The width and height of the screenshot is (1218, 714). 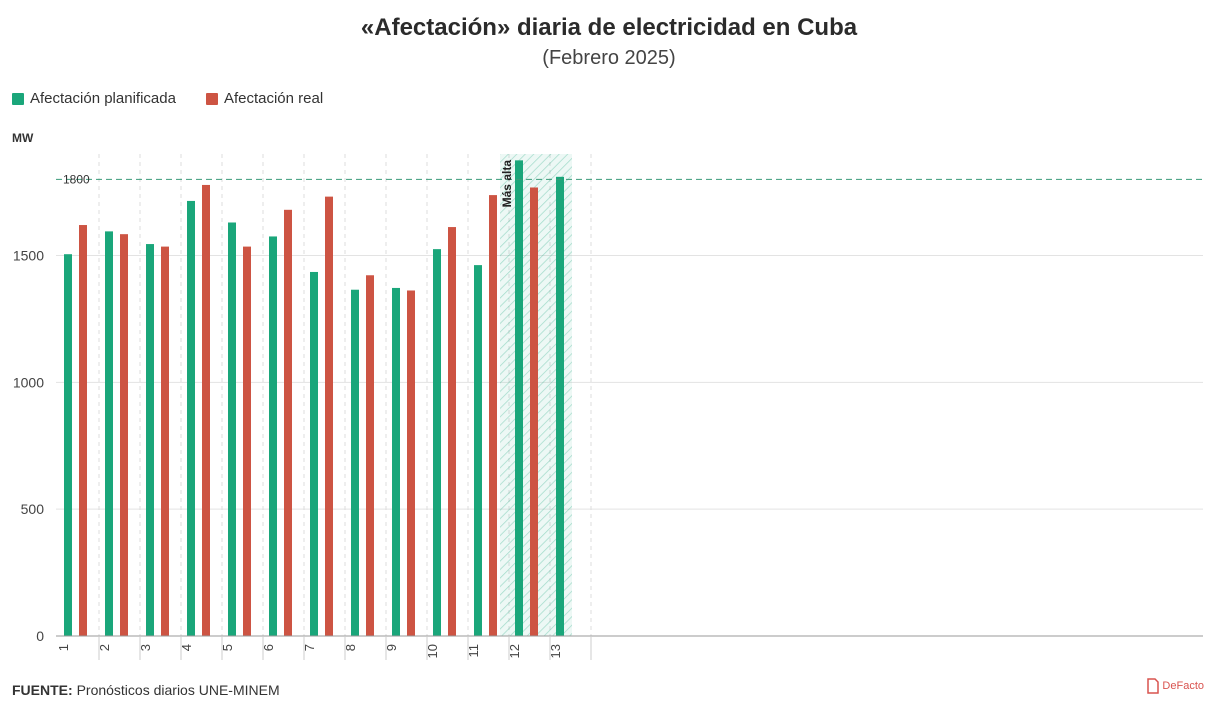 I want to click on source-note: FUENTE: Pronósticos diarios UNE-MINEM, so click(x=146, y=690).